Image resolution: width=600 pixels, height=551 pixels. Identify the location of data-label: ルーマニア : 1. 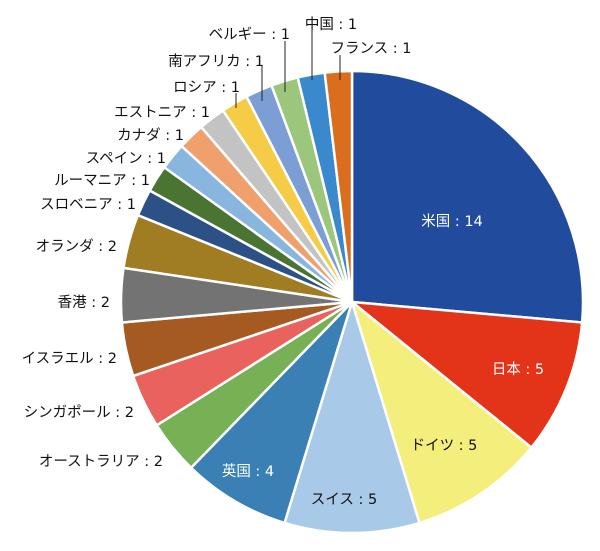
(102, 181).